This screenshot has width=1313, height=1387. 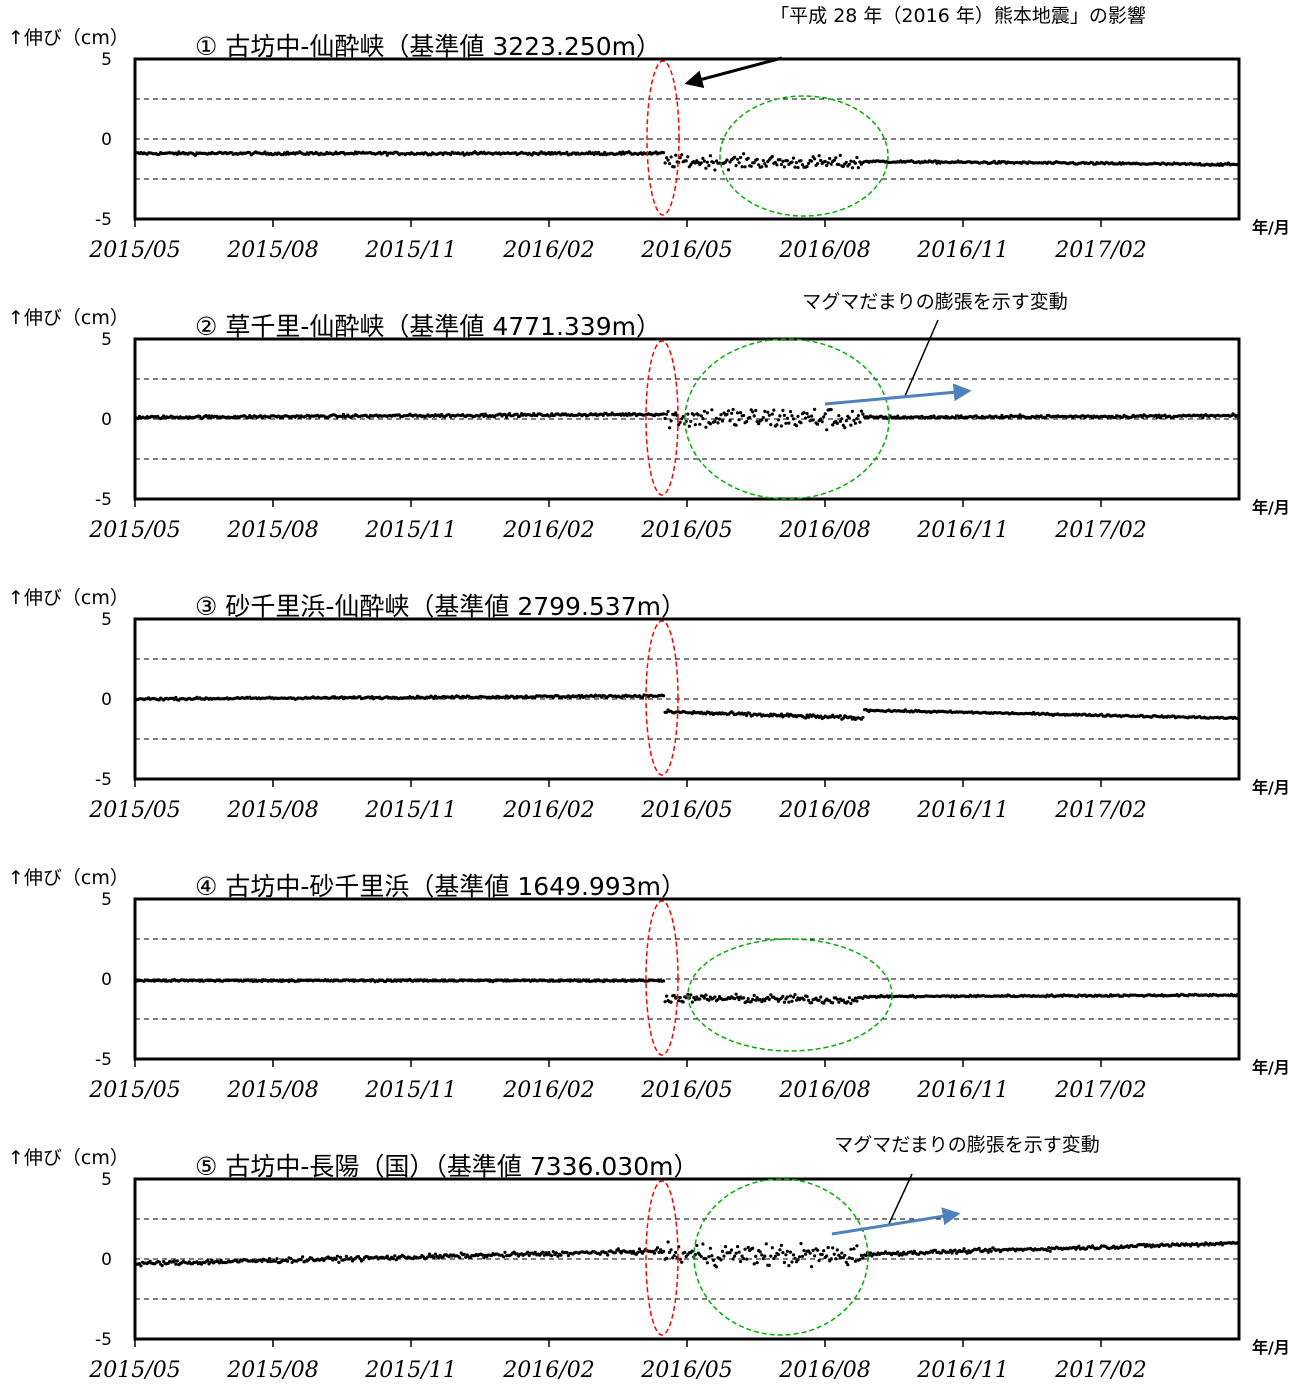 I want to click on annotation-text: マグマだまりの膨張を示す変動, so click(x=935, y=302).